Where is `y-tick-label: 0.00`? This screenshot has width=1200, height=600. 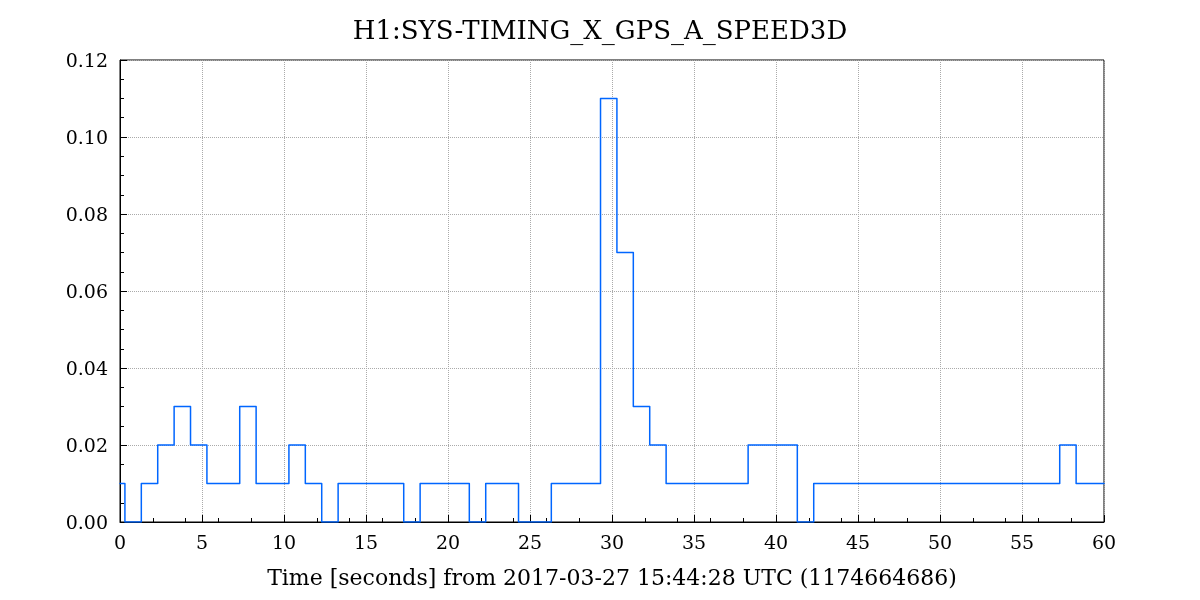 y-tick-label: 0.00 is located at coordinates (86, 522).